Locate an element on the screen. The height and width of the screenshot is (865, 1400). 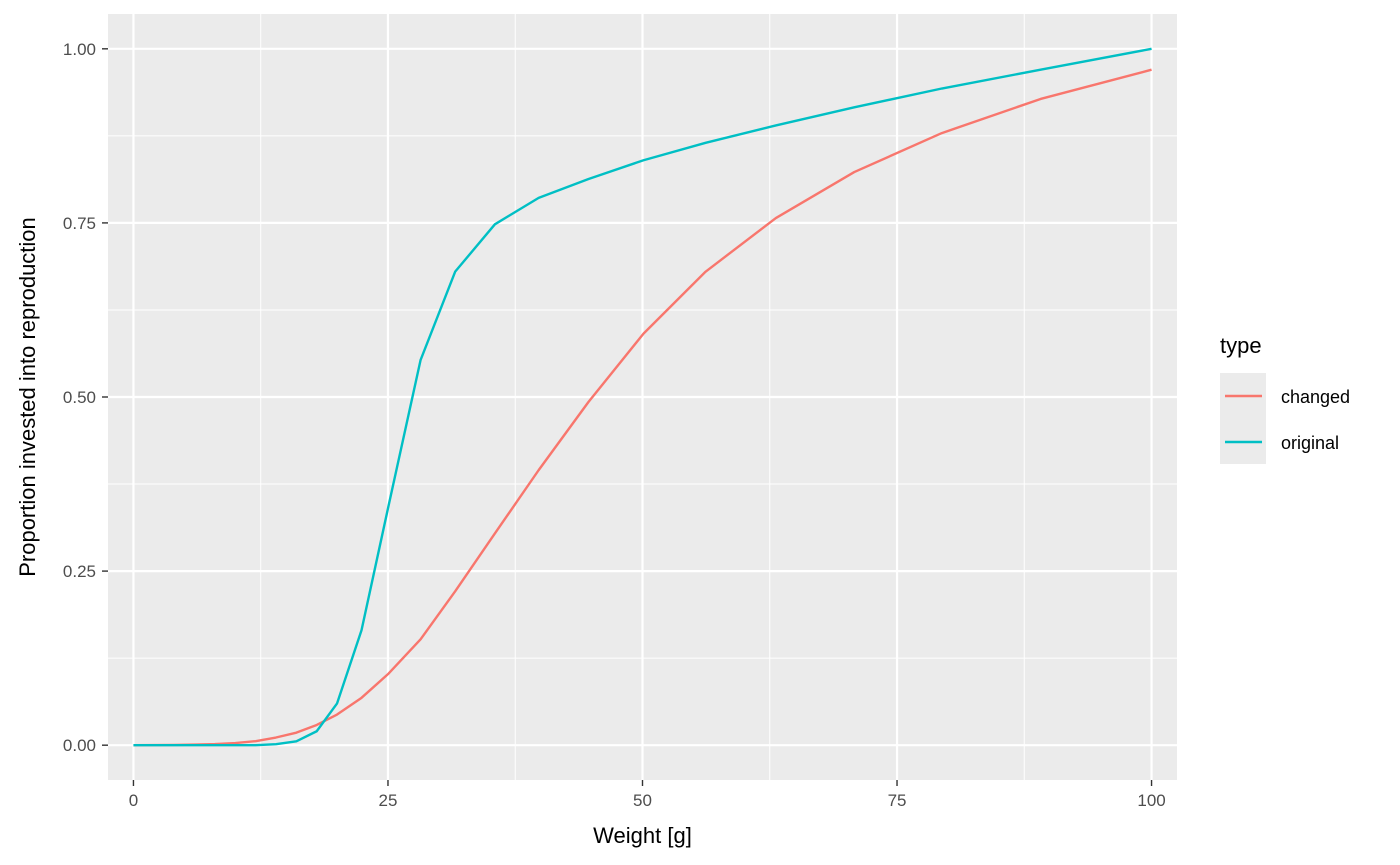
y-tick-label: 0.50 is located at coordinates (79, 397).